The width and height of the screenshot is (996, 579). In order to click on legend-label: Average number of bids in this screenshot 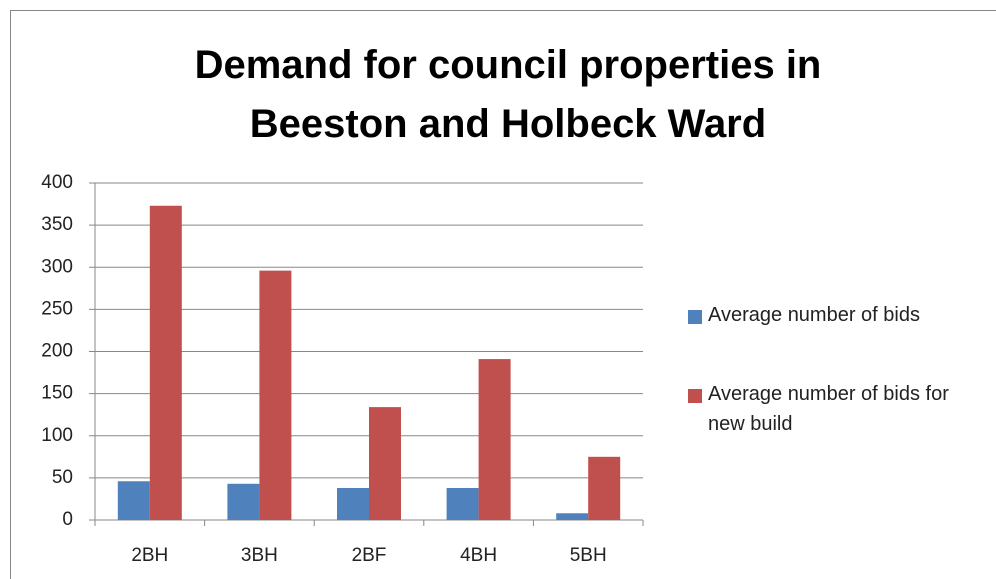, I will do `click(814, 315)`.